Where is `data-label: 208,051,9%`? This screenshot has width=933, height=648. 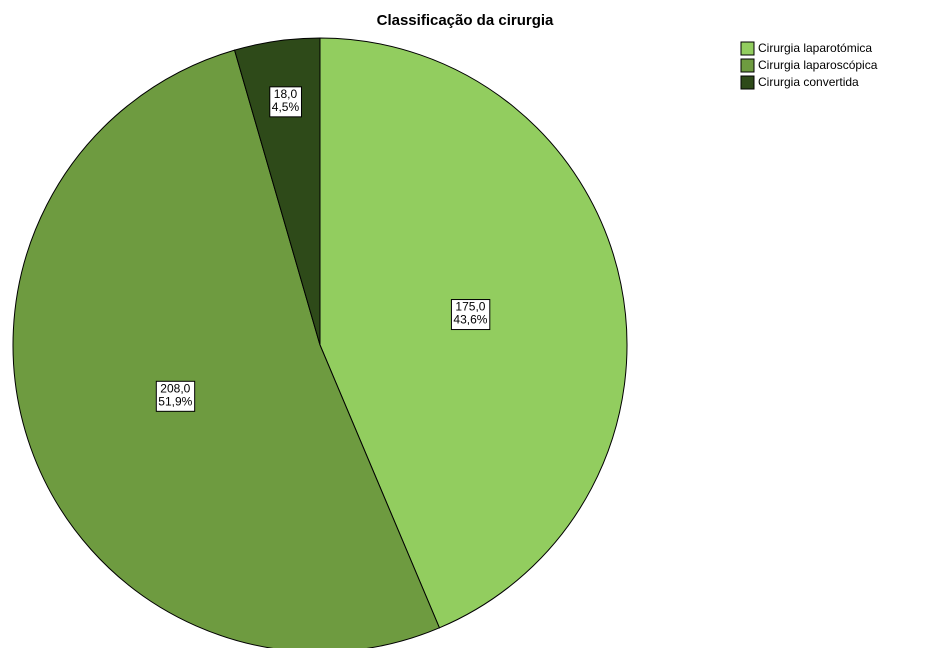
data-label: 208,051,9% is located at coordinates (175, 396).